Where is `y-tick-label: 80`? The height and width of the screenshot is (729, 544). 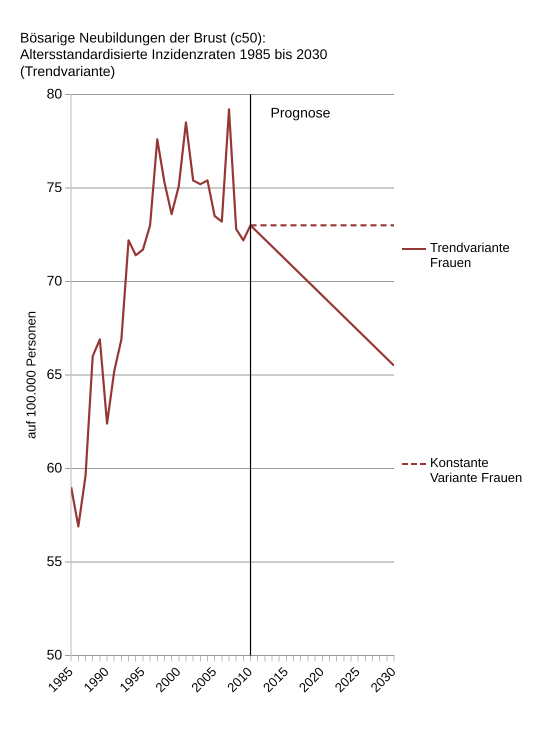 y-tick-label: 80 is located at coordinates (54, 93).